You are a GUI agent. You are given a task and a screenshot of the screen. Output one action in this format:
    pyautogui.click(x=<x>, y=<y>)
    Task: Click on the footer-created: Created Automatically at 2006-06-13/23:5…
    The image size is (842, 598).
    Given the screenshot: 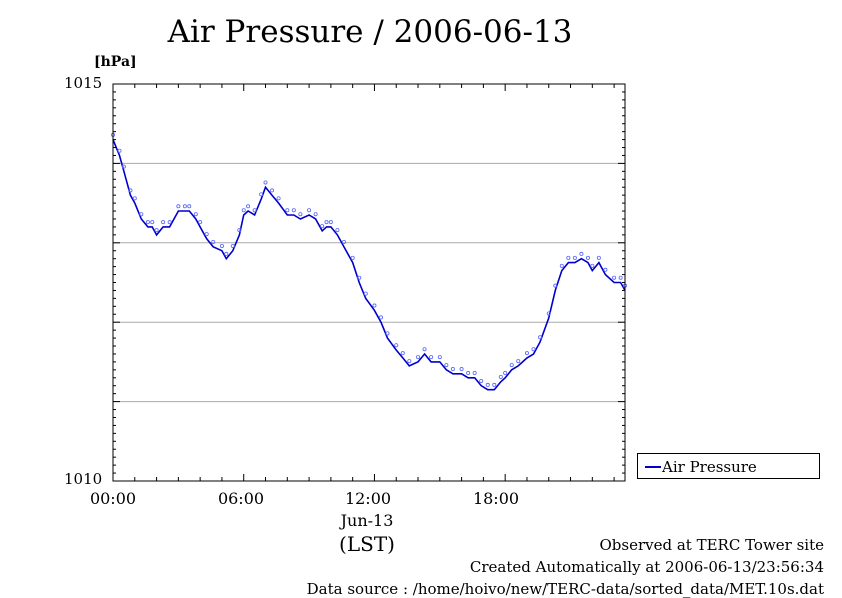 What is the action you would take?
    pyautogui.click(x=646, y=567)
    